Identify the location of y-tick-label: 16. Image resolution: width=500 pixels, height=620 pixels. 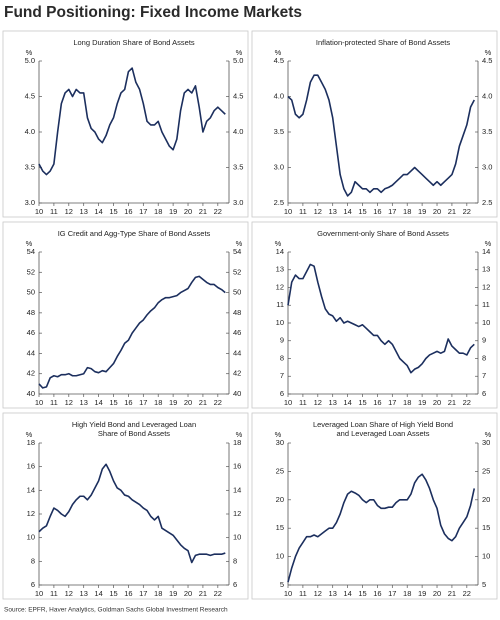
(31, 466).